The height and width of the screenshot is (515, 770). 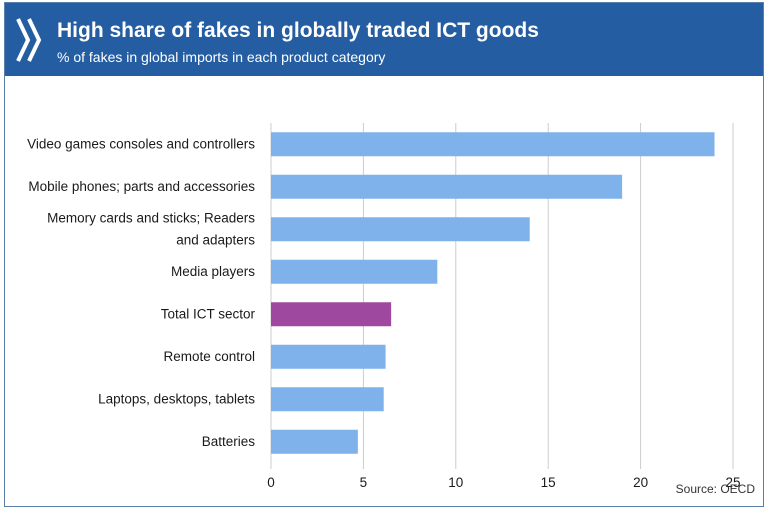 I want to click on category-label: Batteries, so click(x=229, y=441).